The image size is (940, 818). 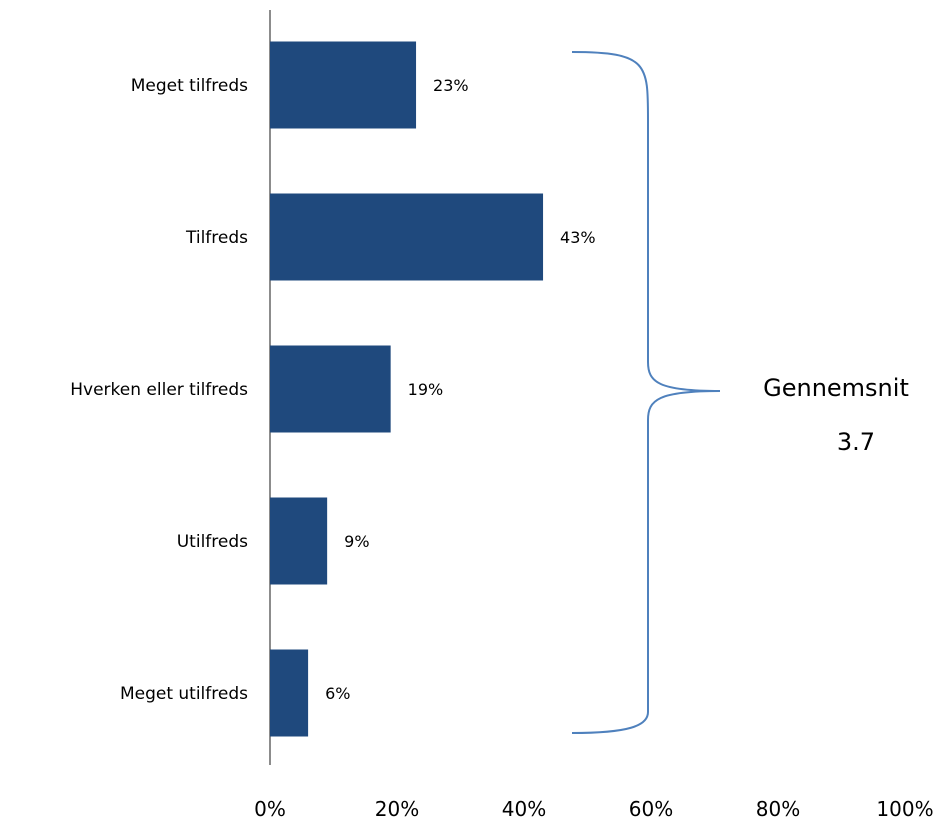 I want to click on x-tick-label-20: 20%, so click(x=397, y=807).